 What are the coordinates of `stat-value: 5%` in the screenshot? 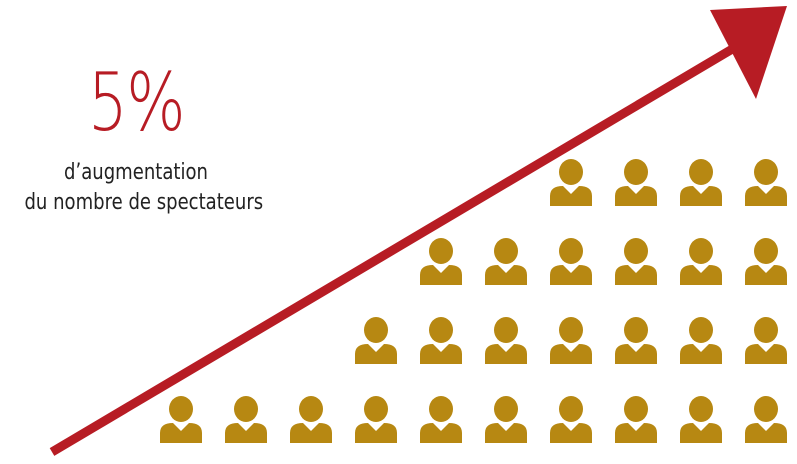 It's located at (136, 102).